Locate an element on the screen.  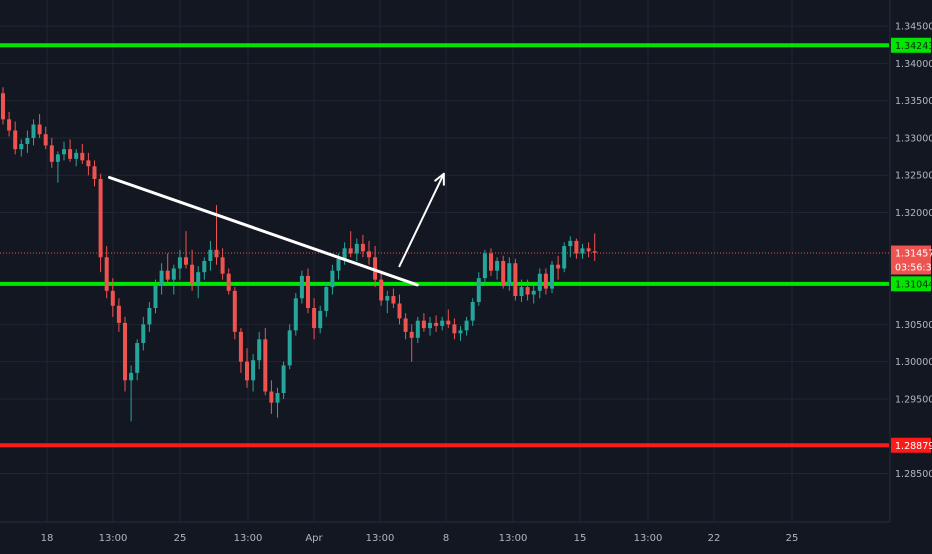
y-tick-label: 1.30000 is located at coordinates (913, 362).